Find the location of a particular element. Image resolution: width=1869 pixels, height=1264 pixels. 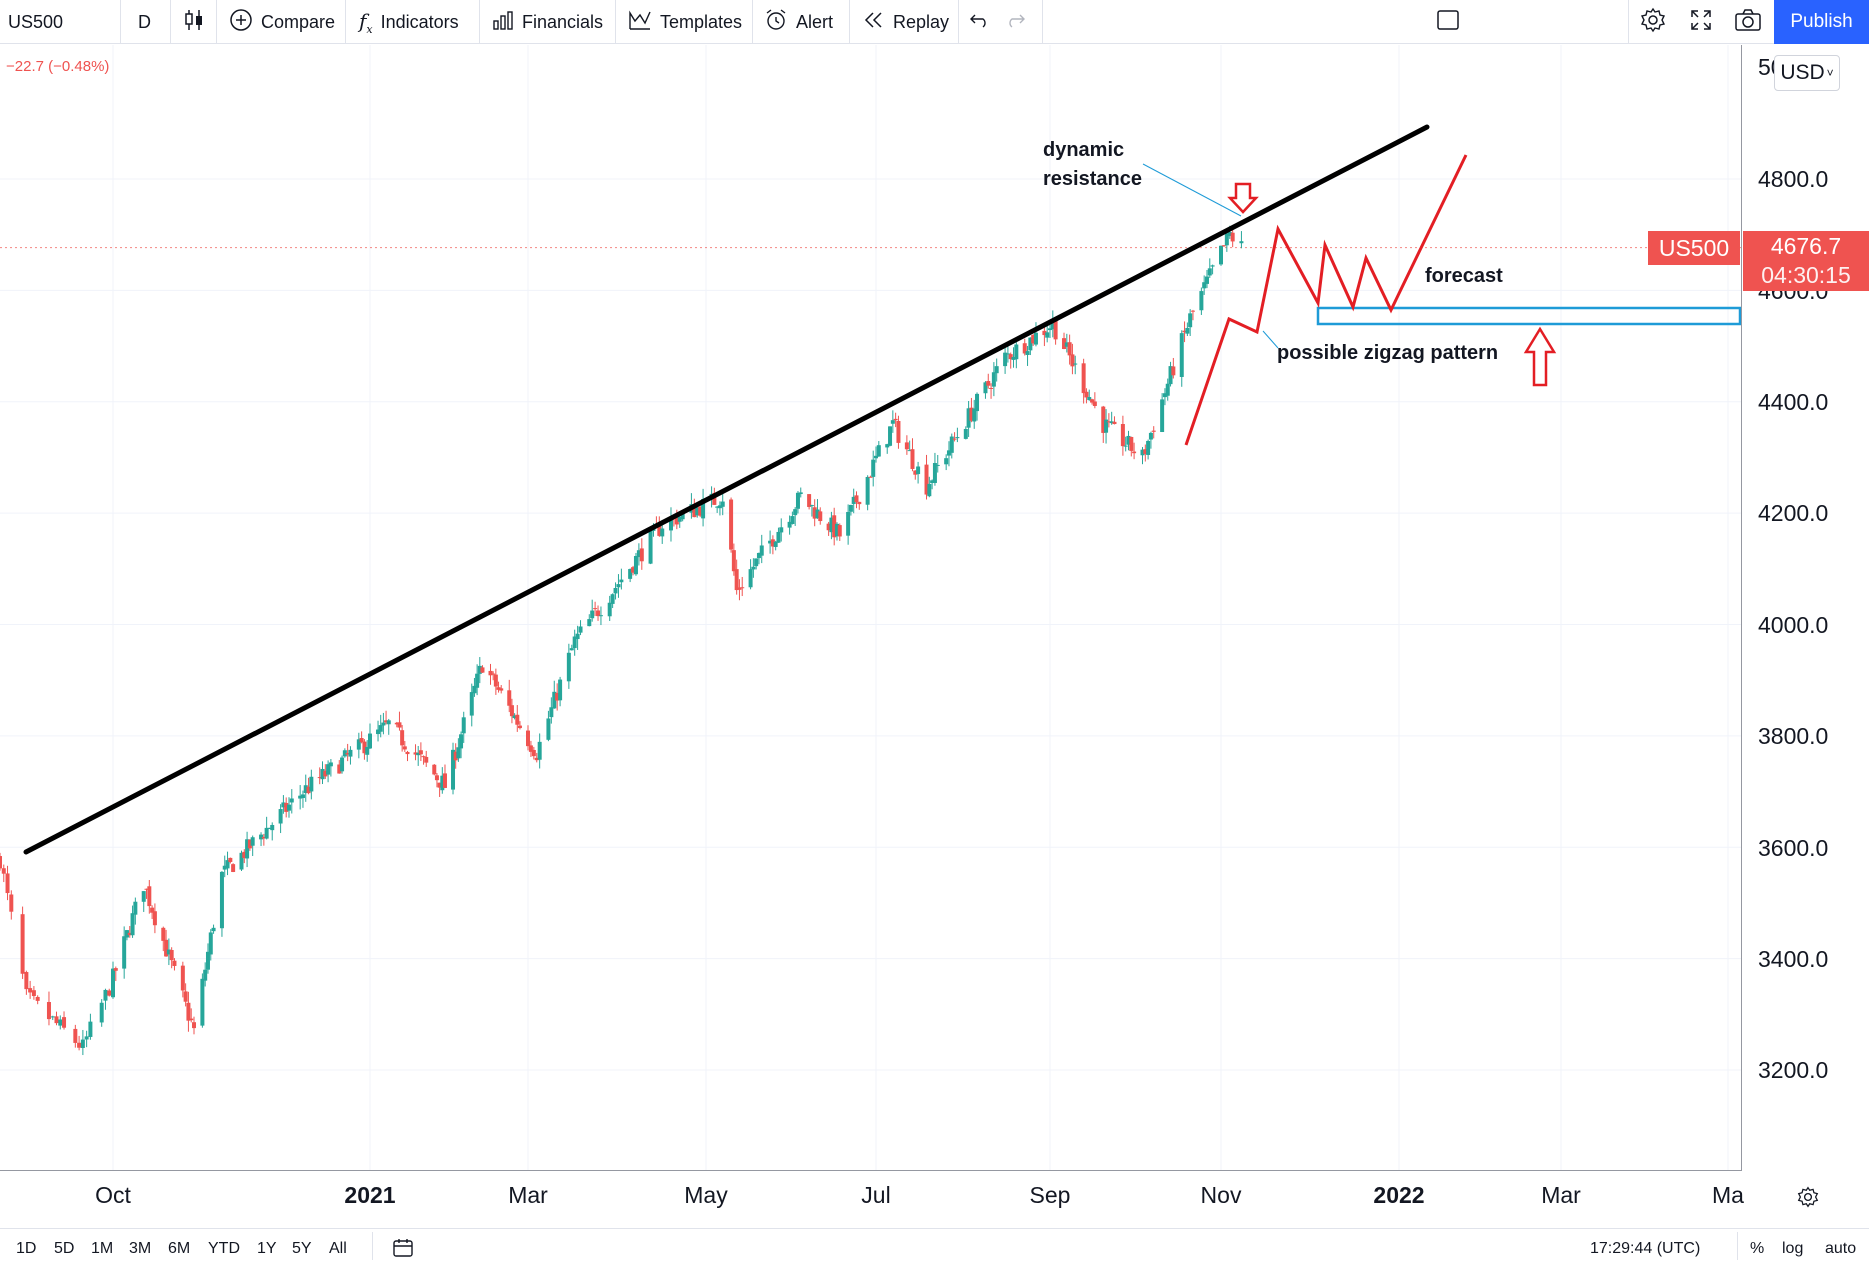

settings-button is located at coordinates (1653, 22).